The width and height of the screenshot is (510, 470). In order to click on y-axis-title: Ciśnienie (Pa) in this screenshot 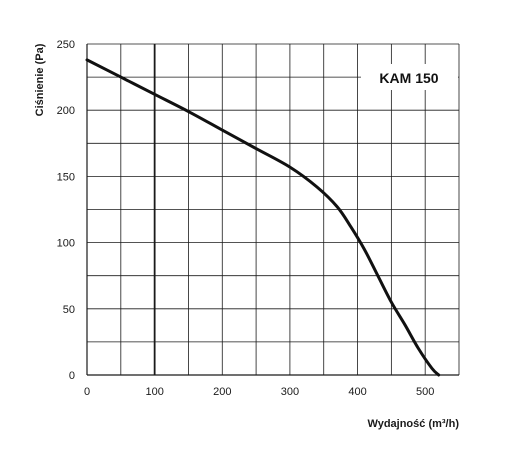, I will do `click(40, 79)`.